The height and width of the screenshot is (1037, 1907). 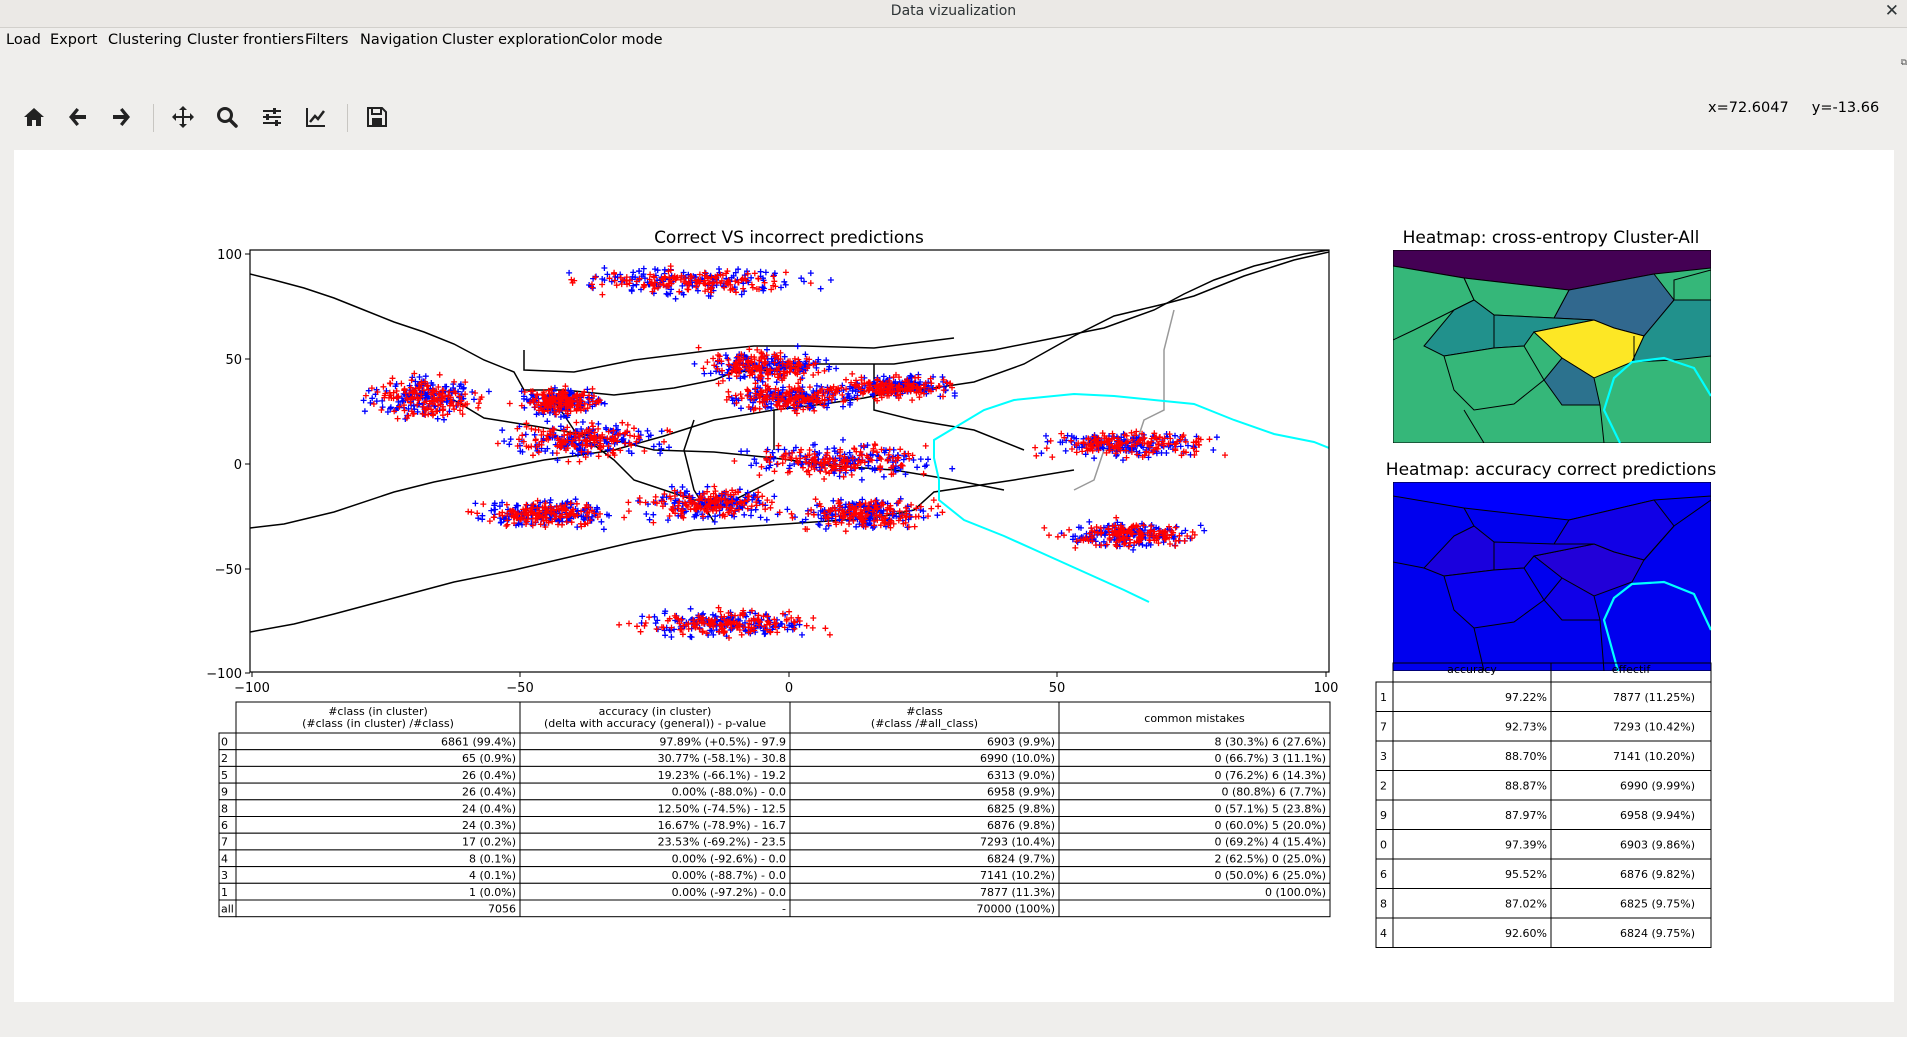 I want to click on menu-export: Export, so click(x=74, y=40).